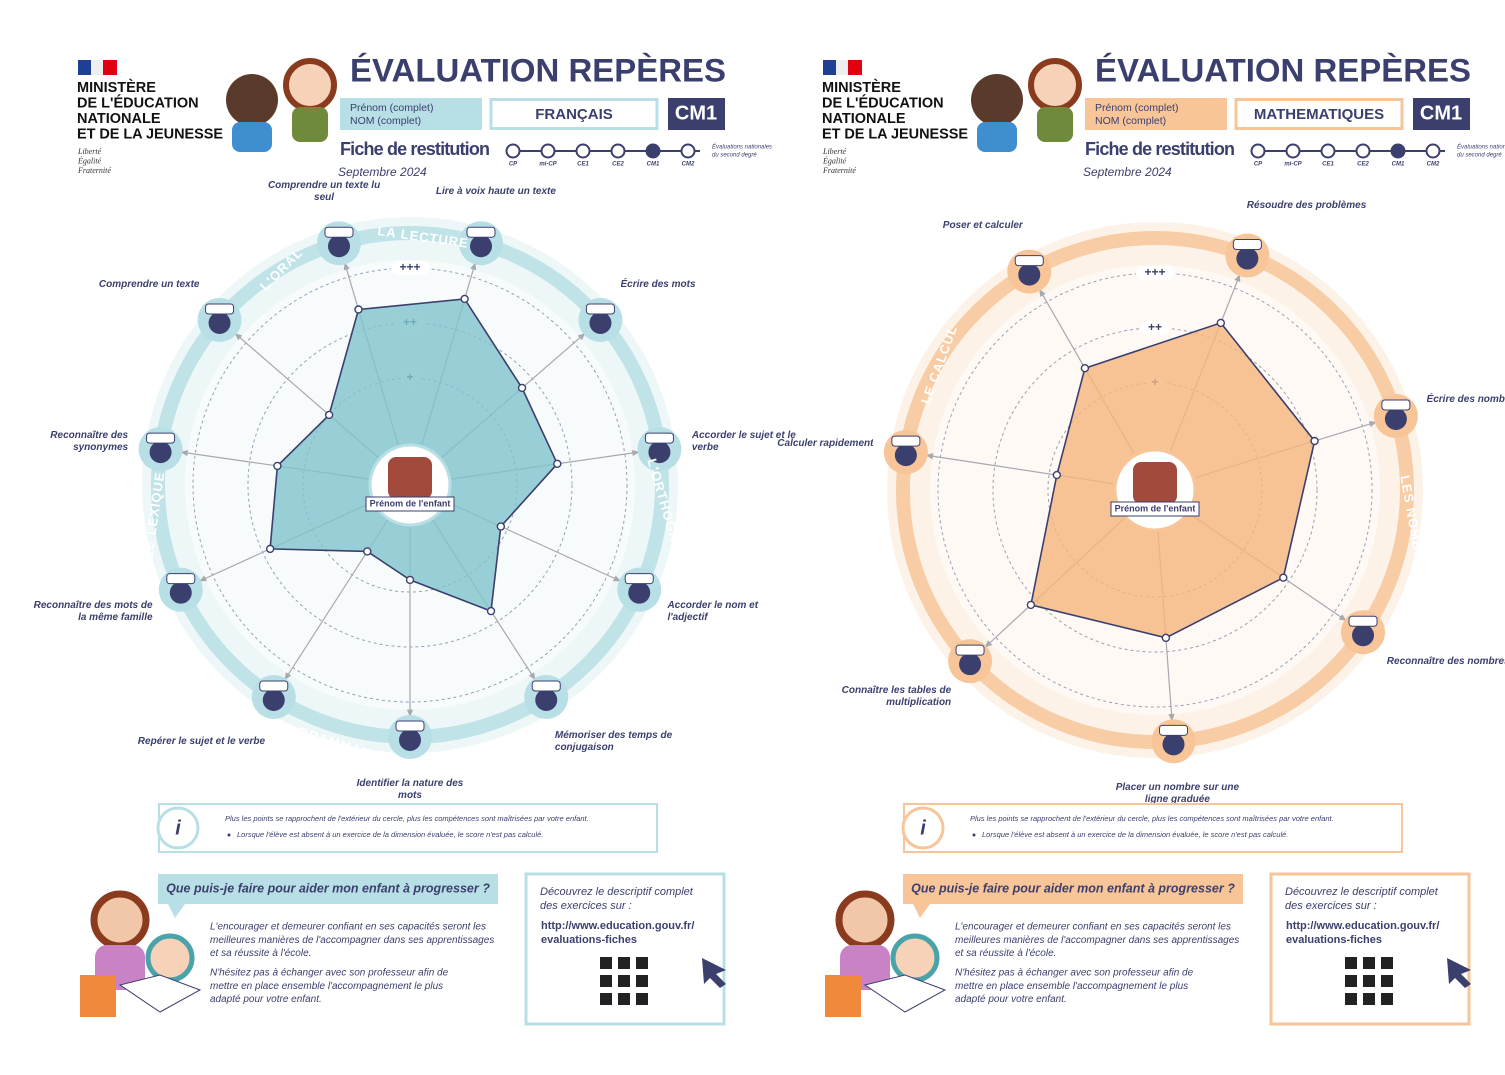 This screenshot has height=1075, width=1505. What do you see at coordinates (658, 285) in the screenshot?
I see `skill-label: Écrire des mots` at bounding box center [658, 285].